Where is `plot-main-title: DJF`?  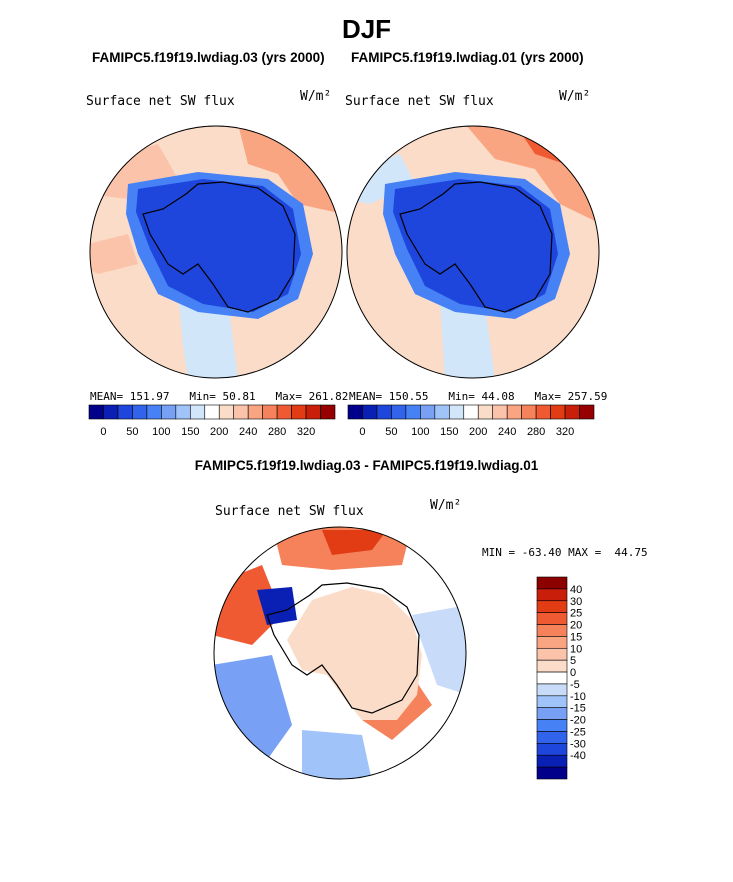 plot-main-title: DJF is located at coordinates (366, 29).